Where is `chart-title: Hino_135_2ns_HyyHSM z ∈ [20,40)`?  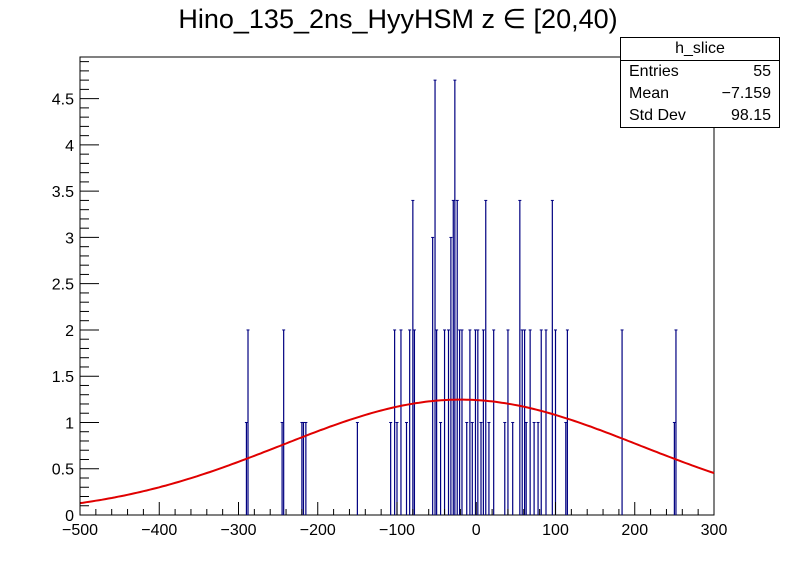 chart-title: Hino_135_2ns_HyyHSM z ∈ [20,40) is located at coordinates (398, 19).